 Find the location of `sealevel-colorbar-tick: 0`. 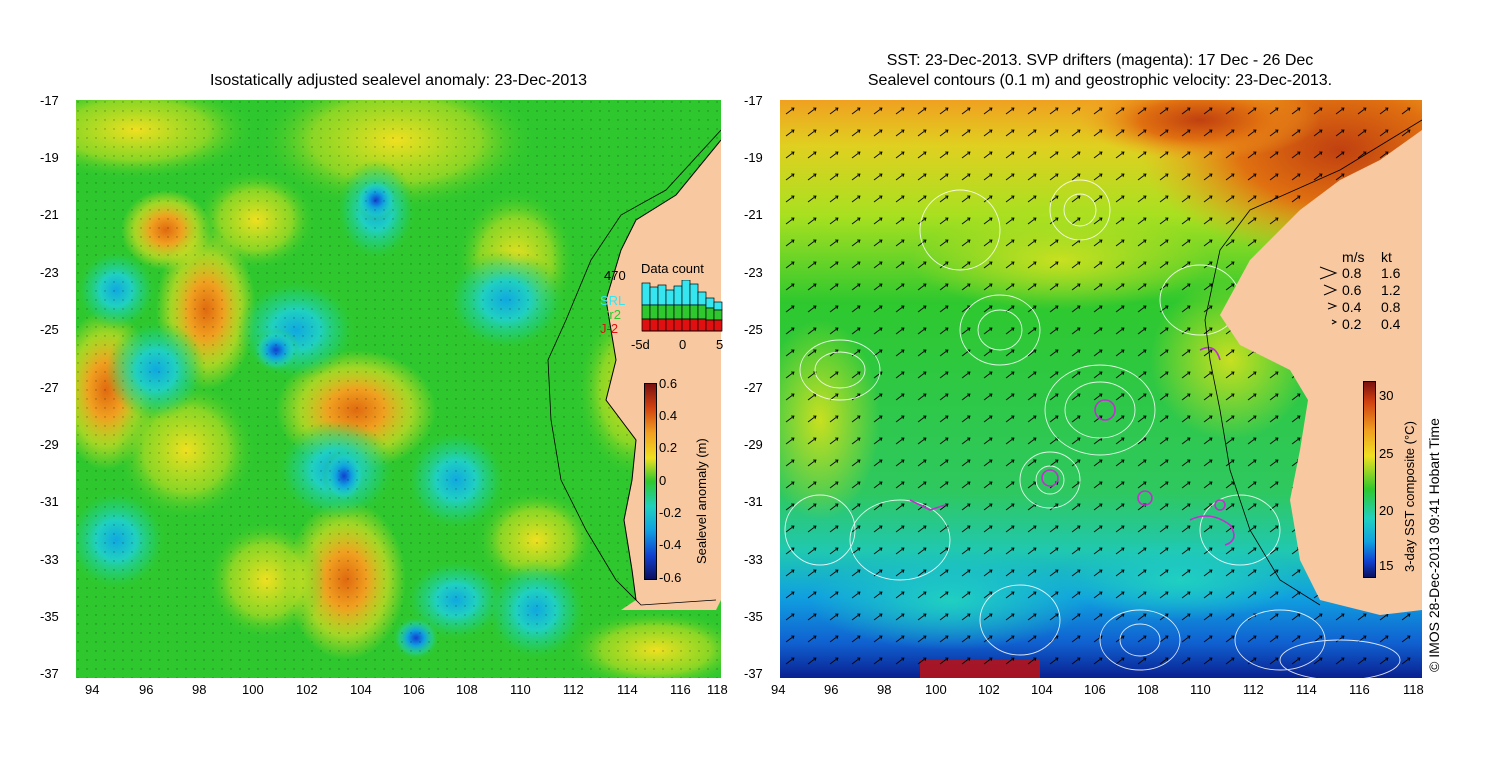

sealevel-colorbar-tick: 0 is located at coordinates (663, 480).